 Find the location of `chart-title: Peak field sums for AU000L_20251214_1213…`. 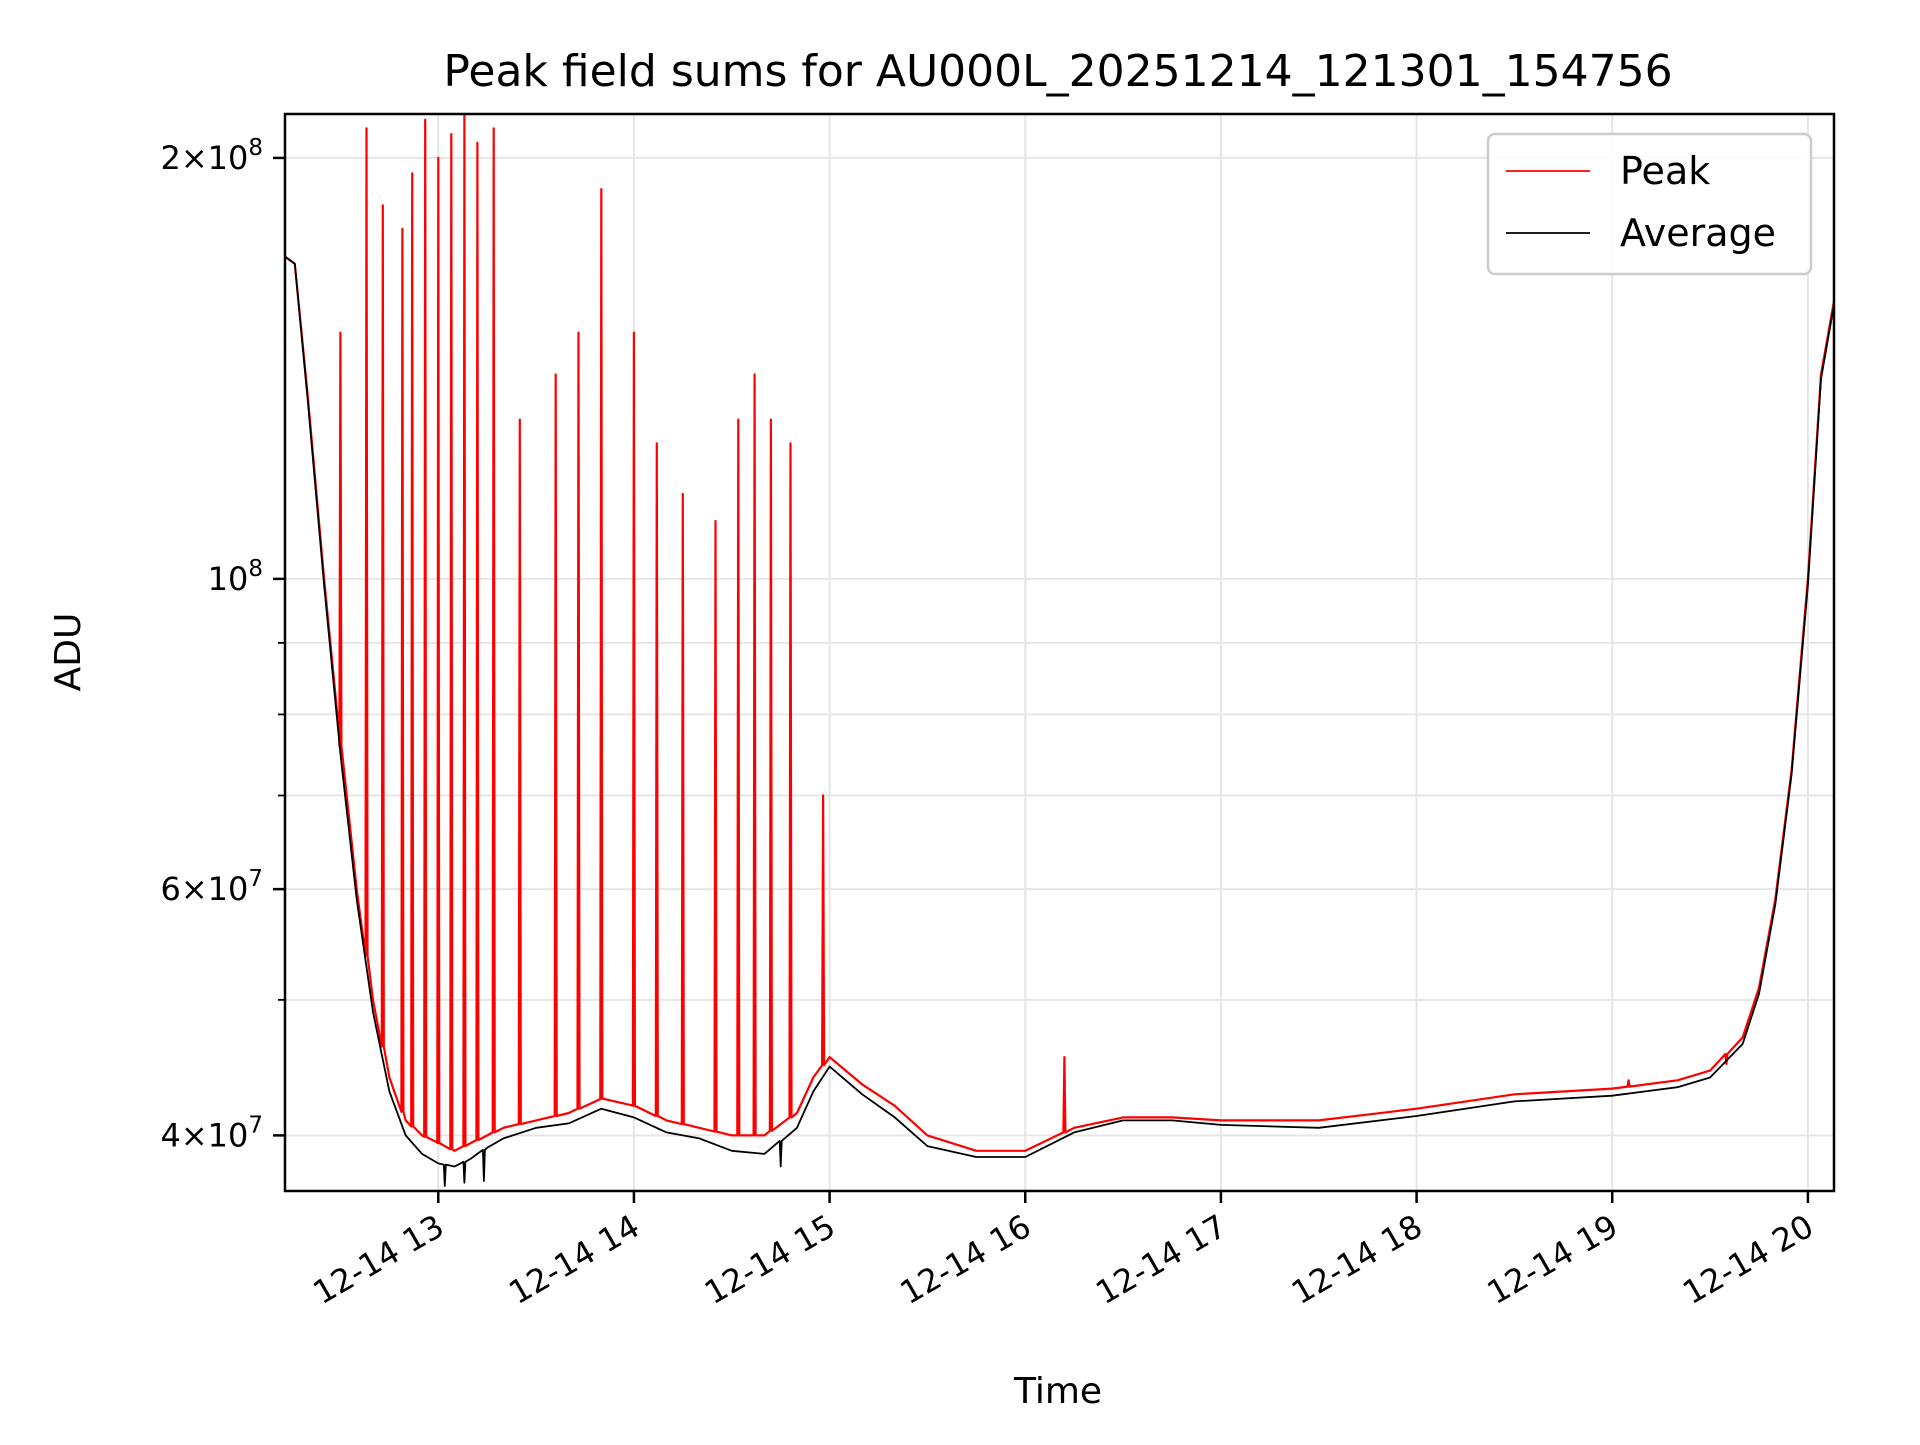

chart-title: Peak field sums for AU000L_20251214_1213… is located at coordinates (1057, 71).